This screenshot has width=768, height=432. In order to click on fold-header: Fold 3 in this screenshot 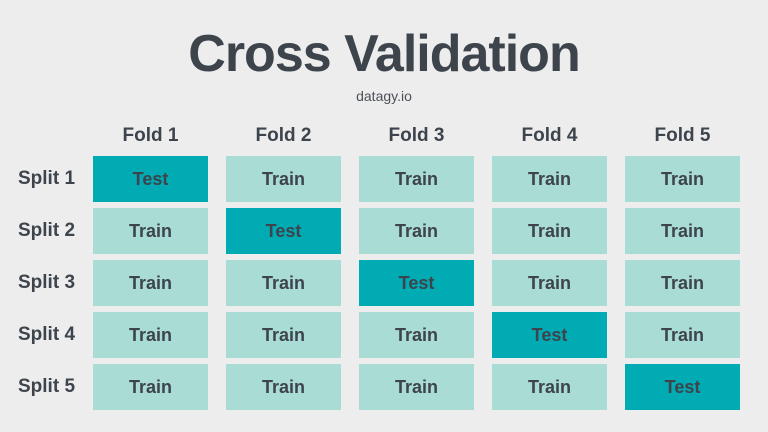, I will do `click(416, 135)`.